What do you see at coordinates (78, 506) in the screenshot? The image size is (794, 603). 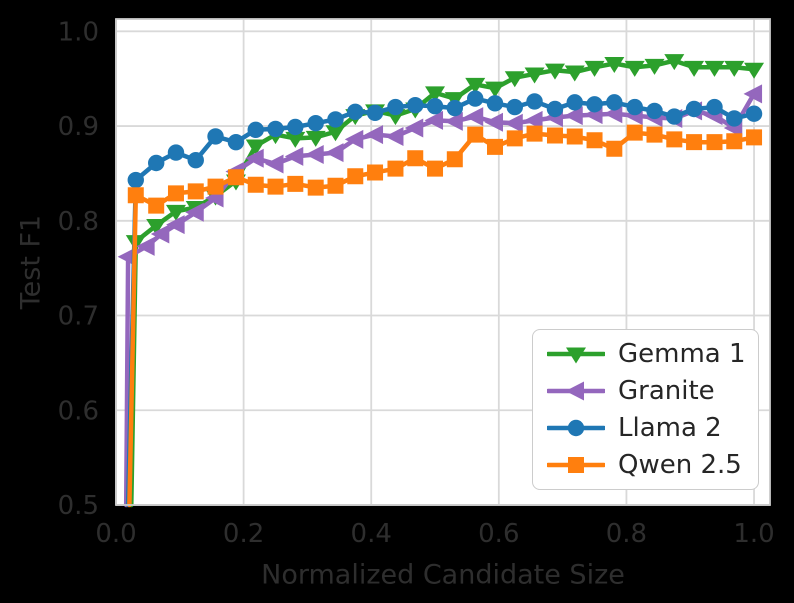 I see `y-tick-label: 0.5` at bounding box center [78, 506].